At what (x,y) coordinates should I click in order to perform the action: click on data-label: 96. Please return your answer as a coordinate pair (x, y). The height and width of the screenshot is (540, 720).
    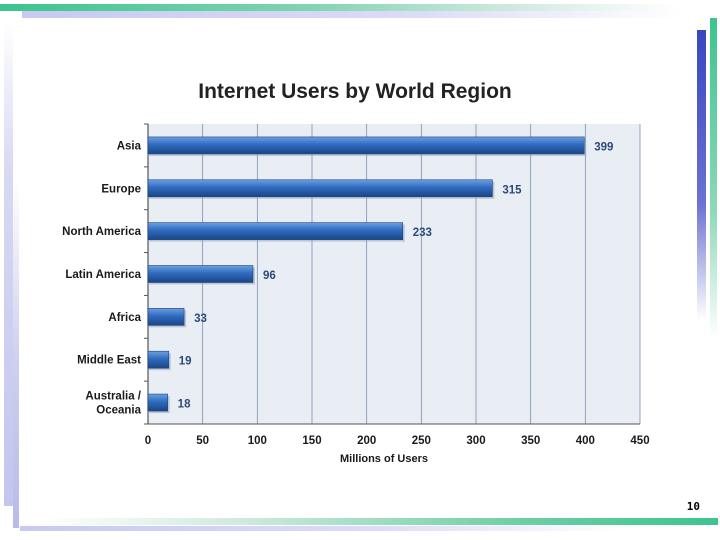
    Looking at the image, I should click on (269, 276).